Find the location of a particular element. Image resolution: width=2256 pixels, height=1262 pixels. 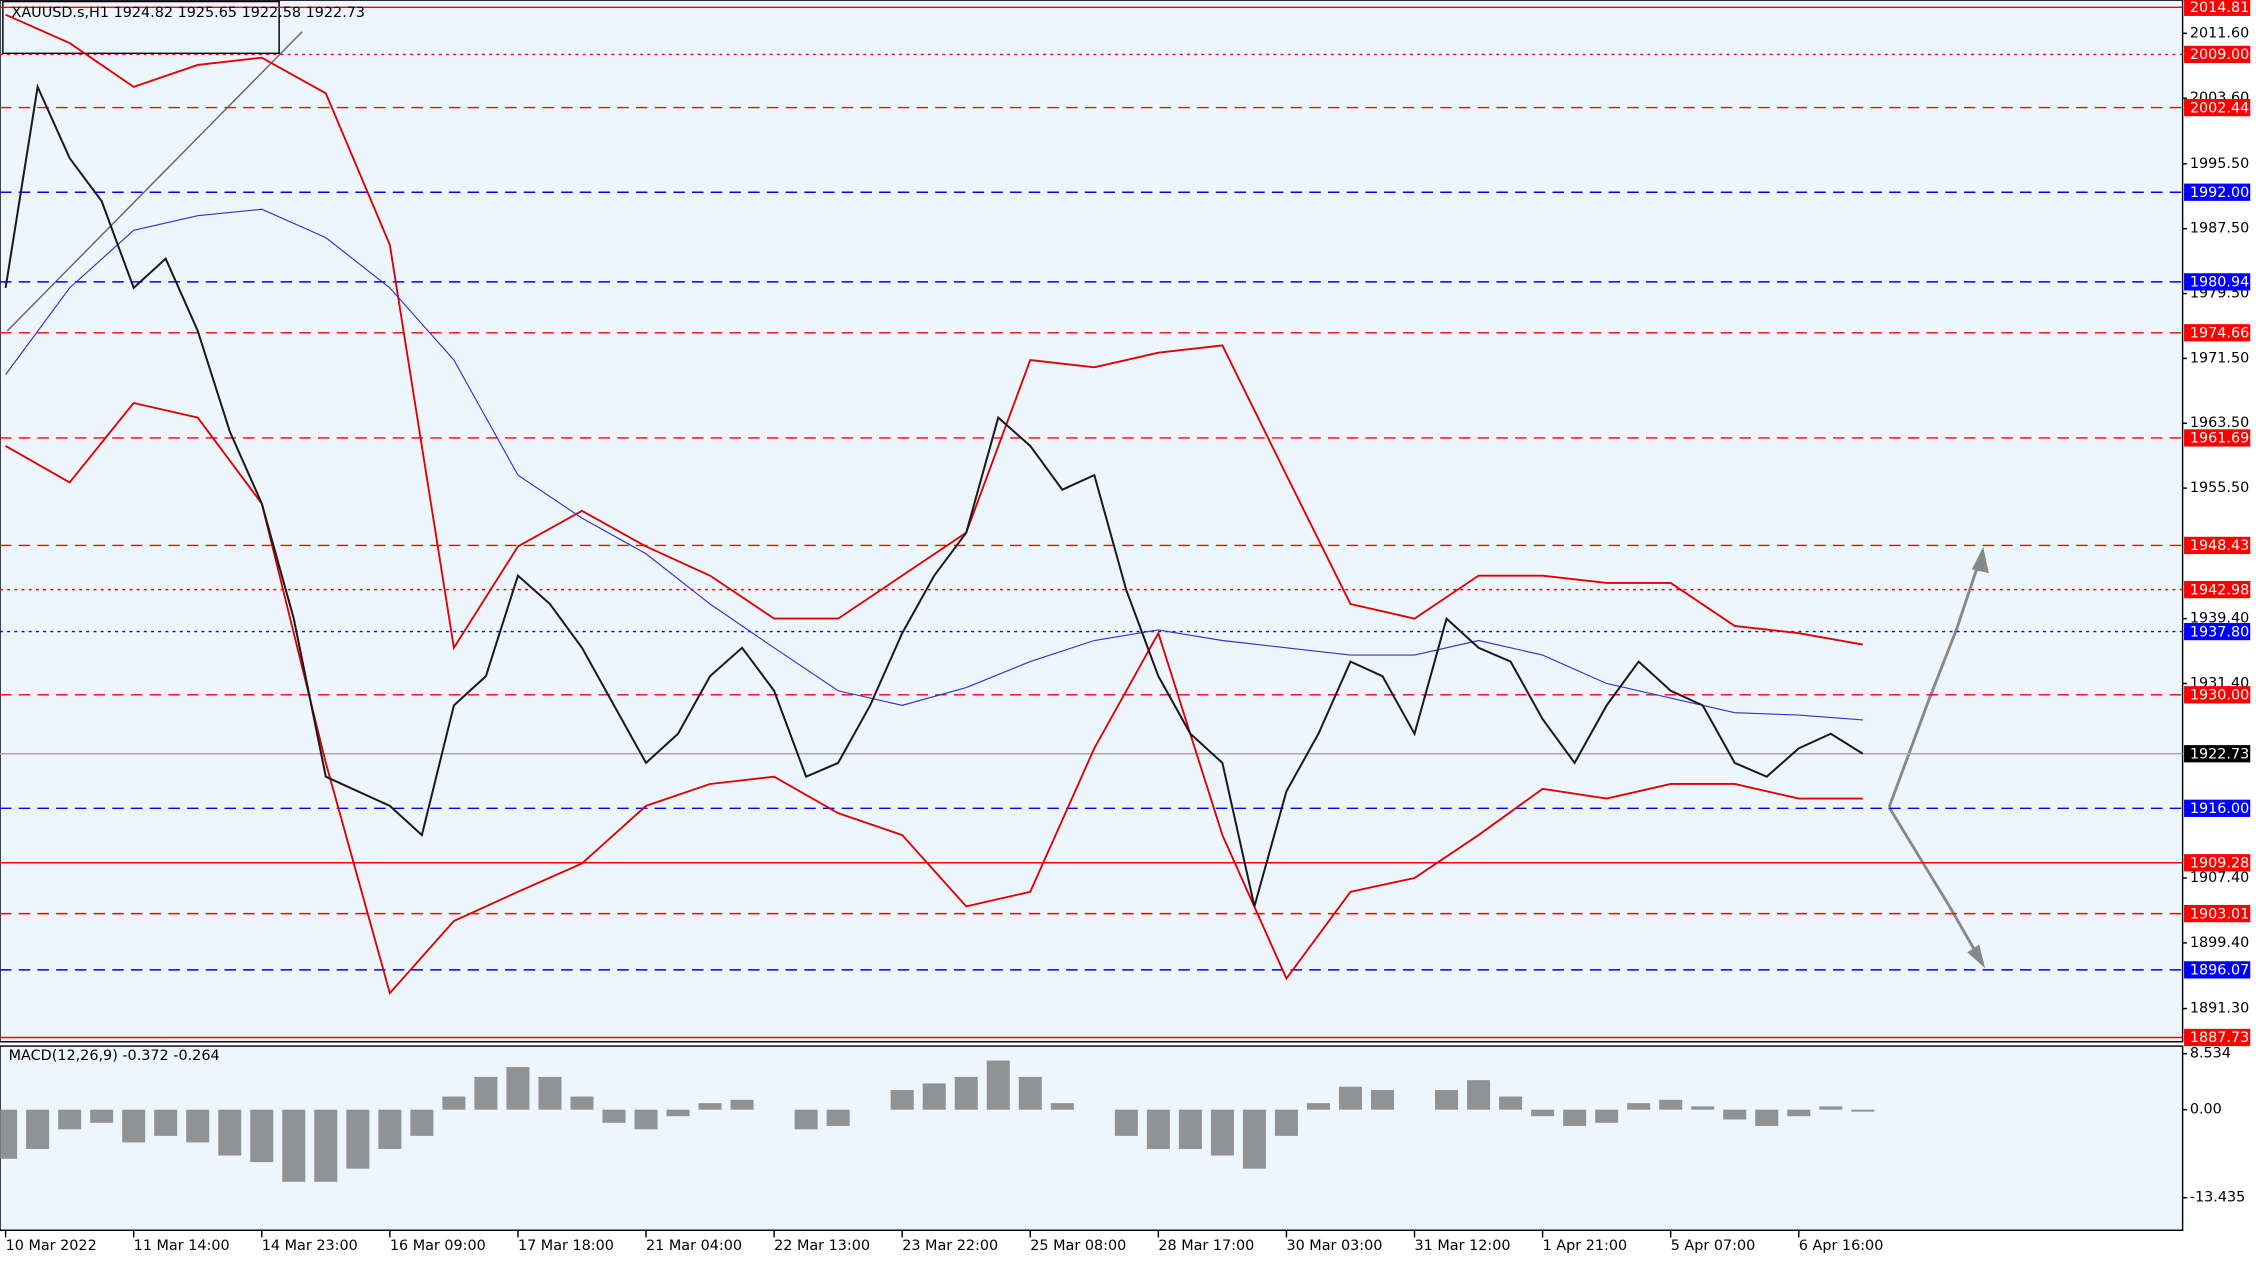

trend-line is located at coordinates (154, 181).